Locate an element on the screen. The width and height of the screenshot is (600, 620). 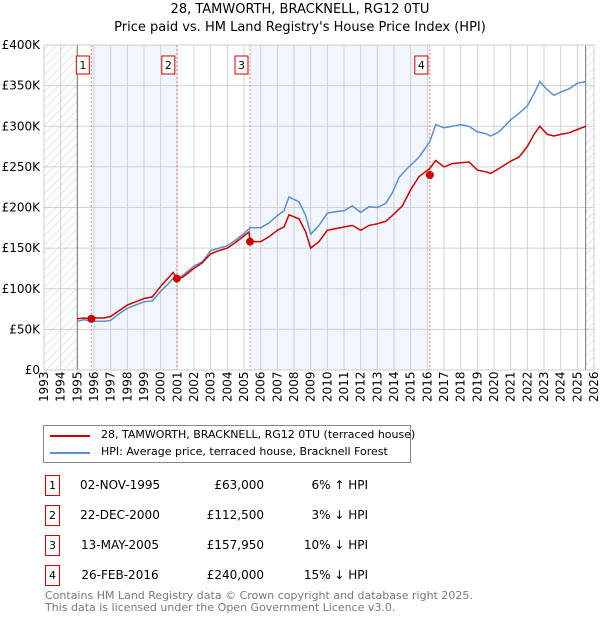
x-tick-label: 2016 is located at coordinates (427, 386).